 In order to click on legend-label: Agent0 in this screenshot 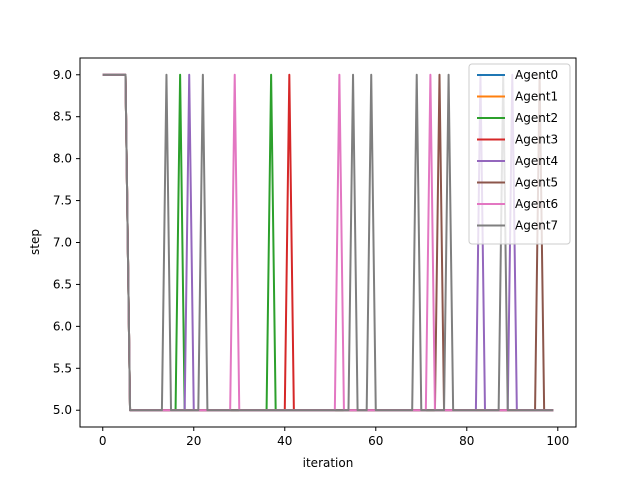, I will do `click(536, 75)`.